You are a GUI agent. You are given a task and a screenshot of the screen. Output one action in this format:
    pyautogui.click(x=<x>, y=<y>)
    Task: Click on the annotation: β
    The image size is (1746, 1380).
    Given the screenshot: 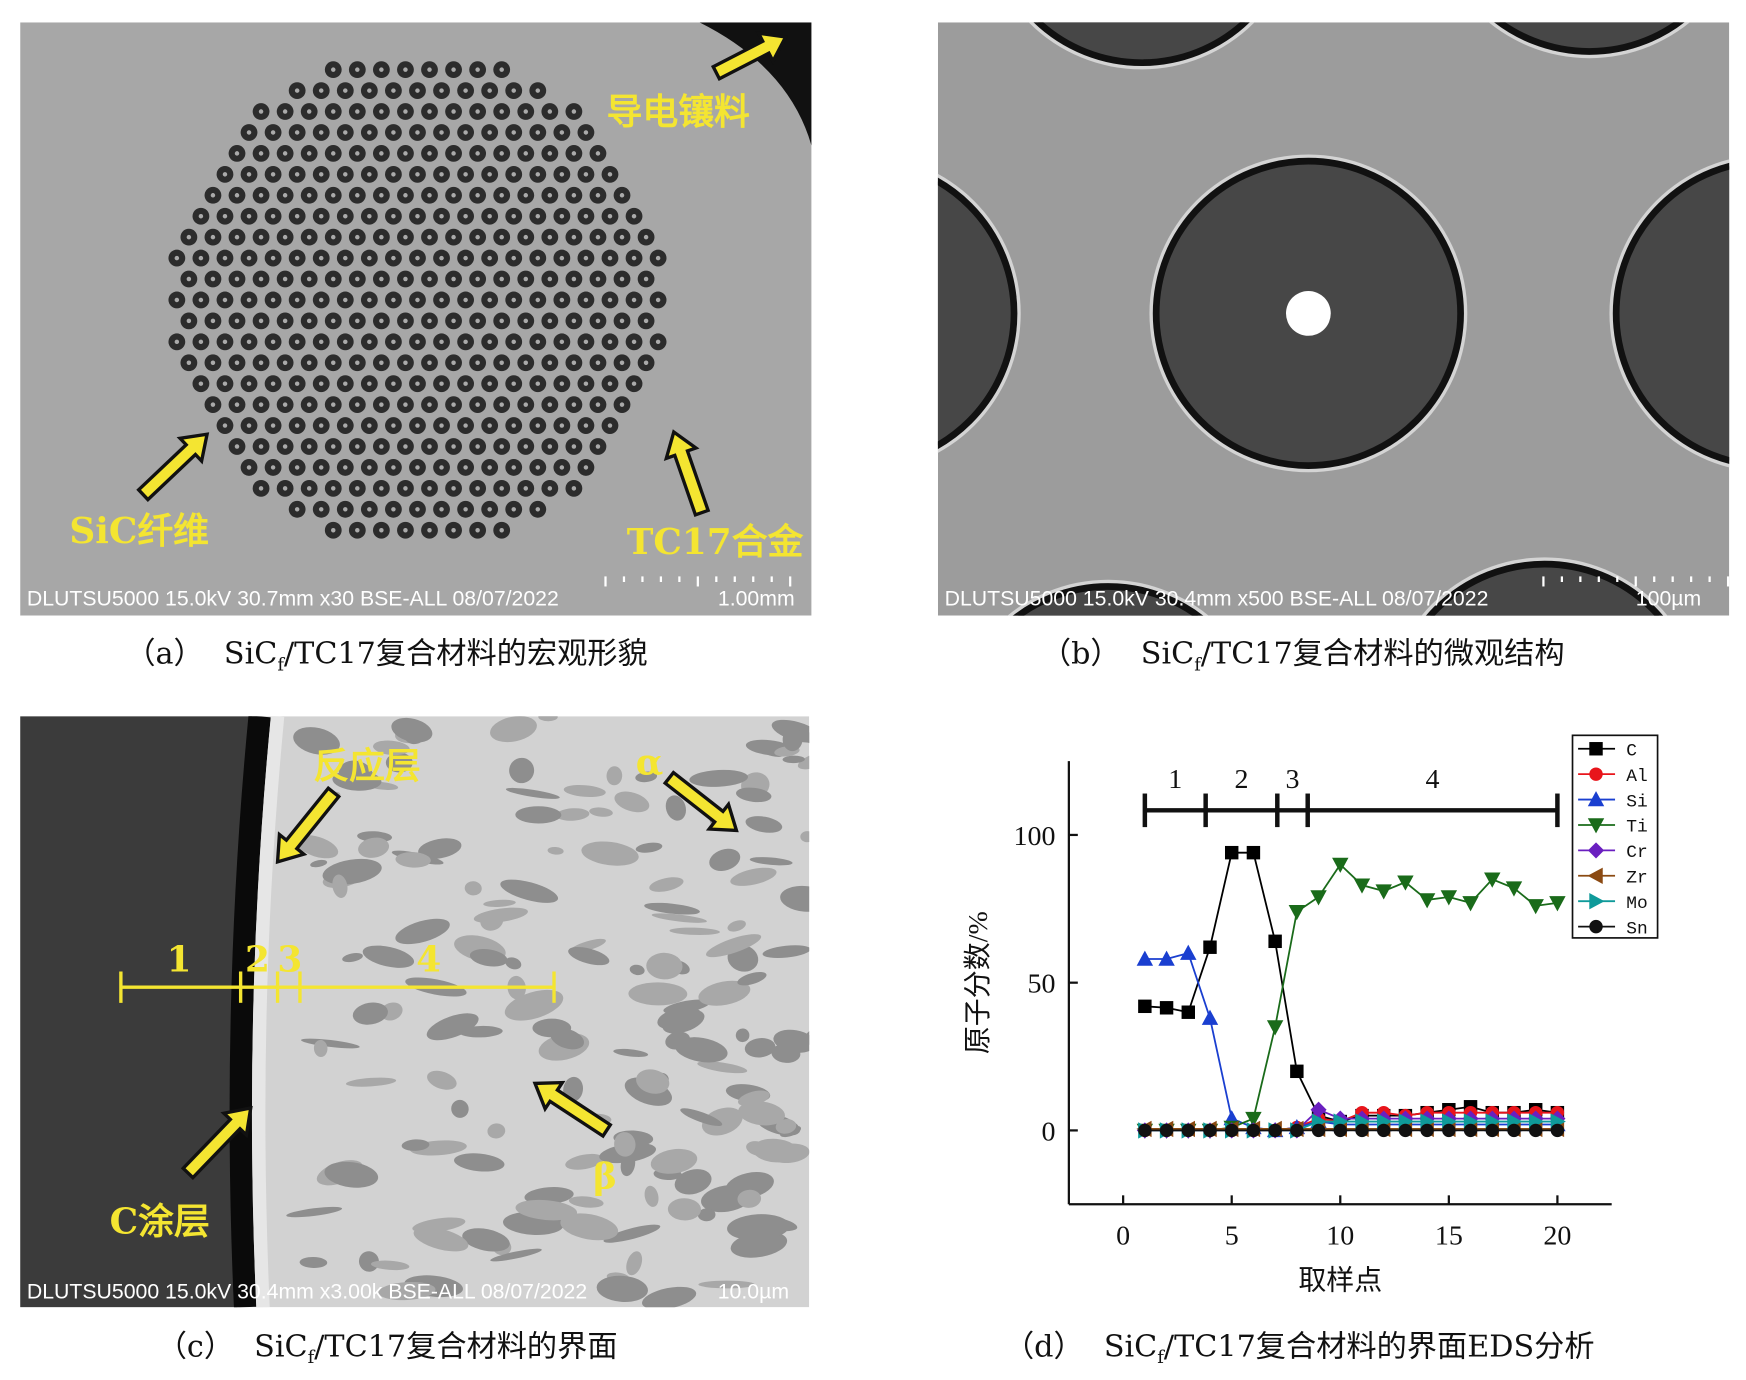 What is the action you would take?
    pyautogui.click(x=605, y=1177)
    